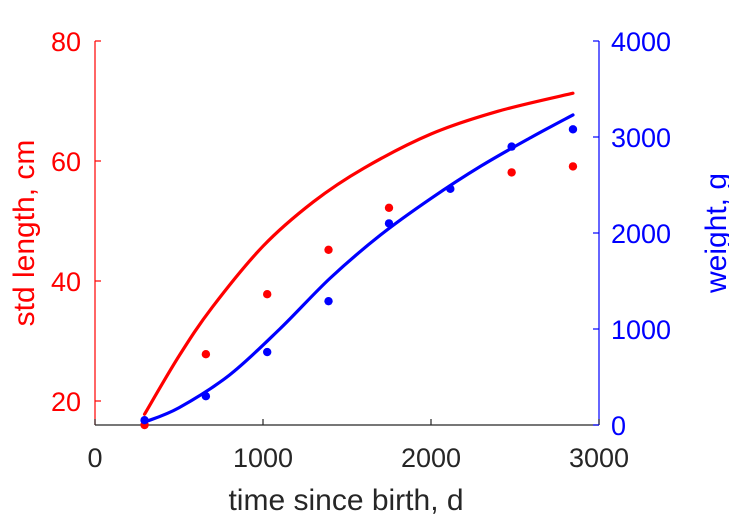  I want to click on x-tick-label: 0, so click(94, 458).